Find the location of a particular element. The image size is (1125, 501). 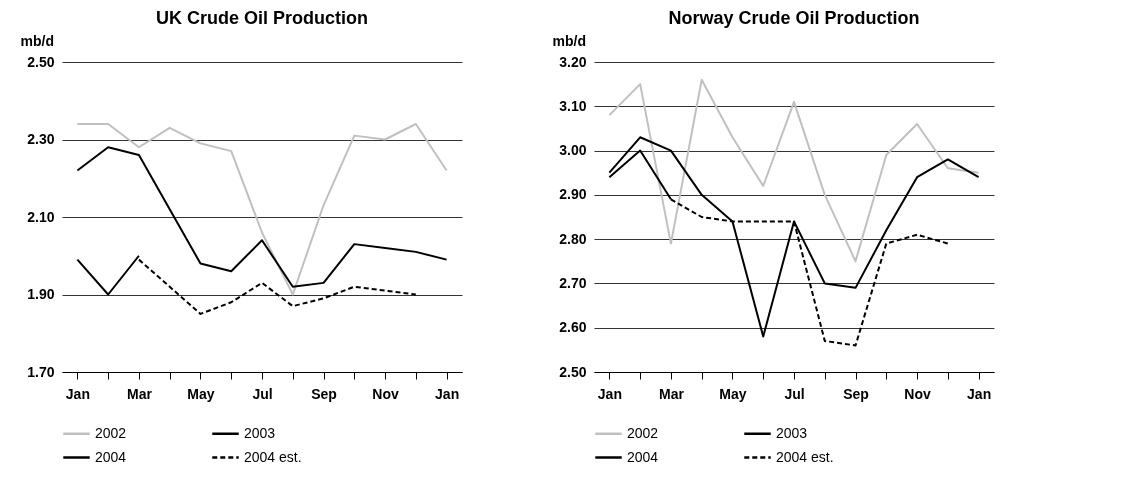

y-tick-label: 2.10 is located at coordinates (41, 216).